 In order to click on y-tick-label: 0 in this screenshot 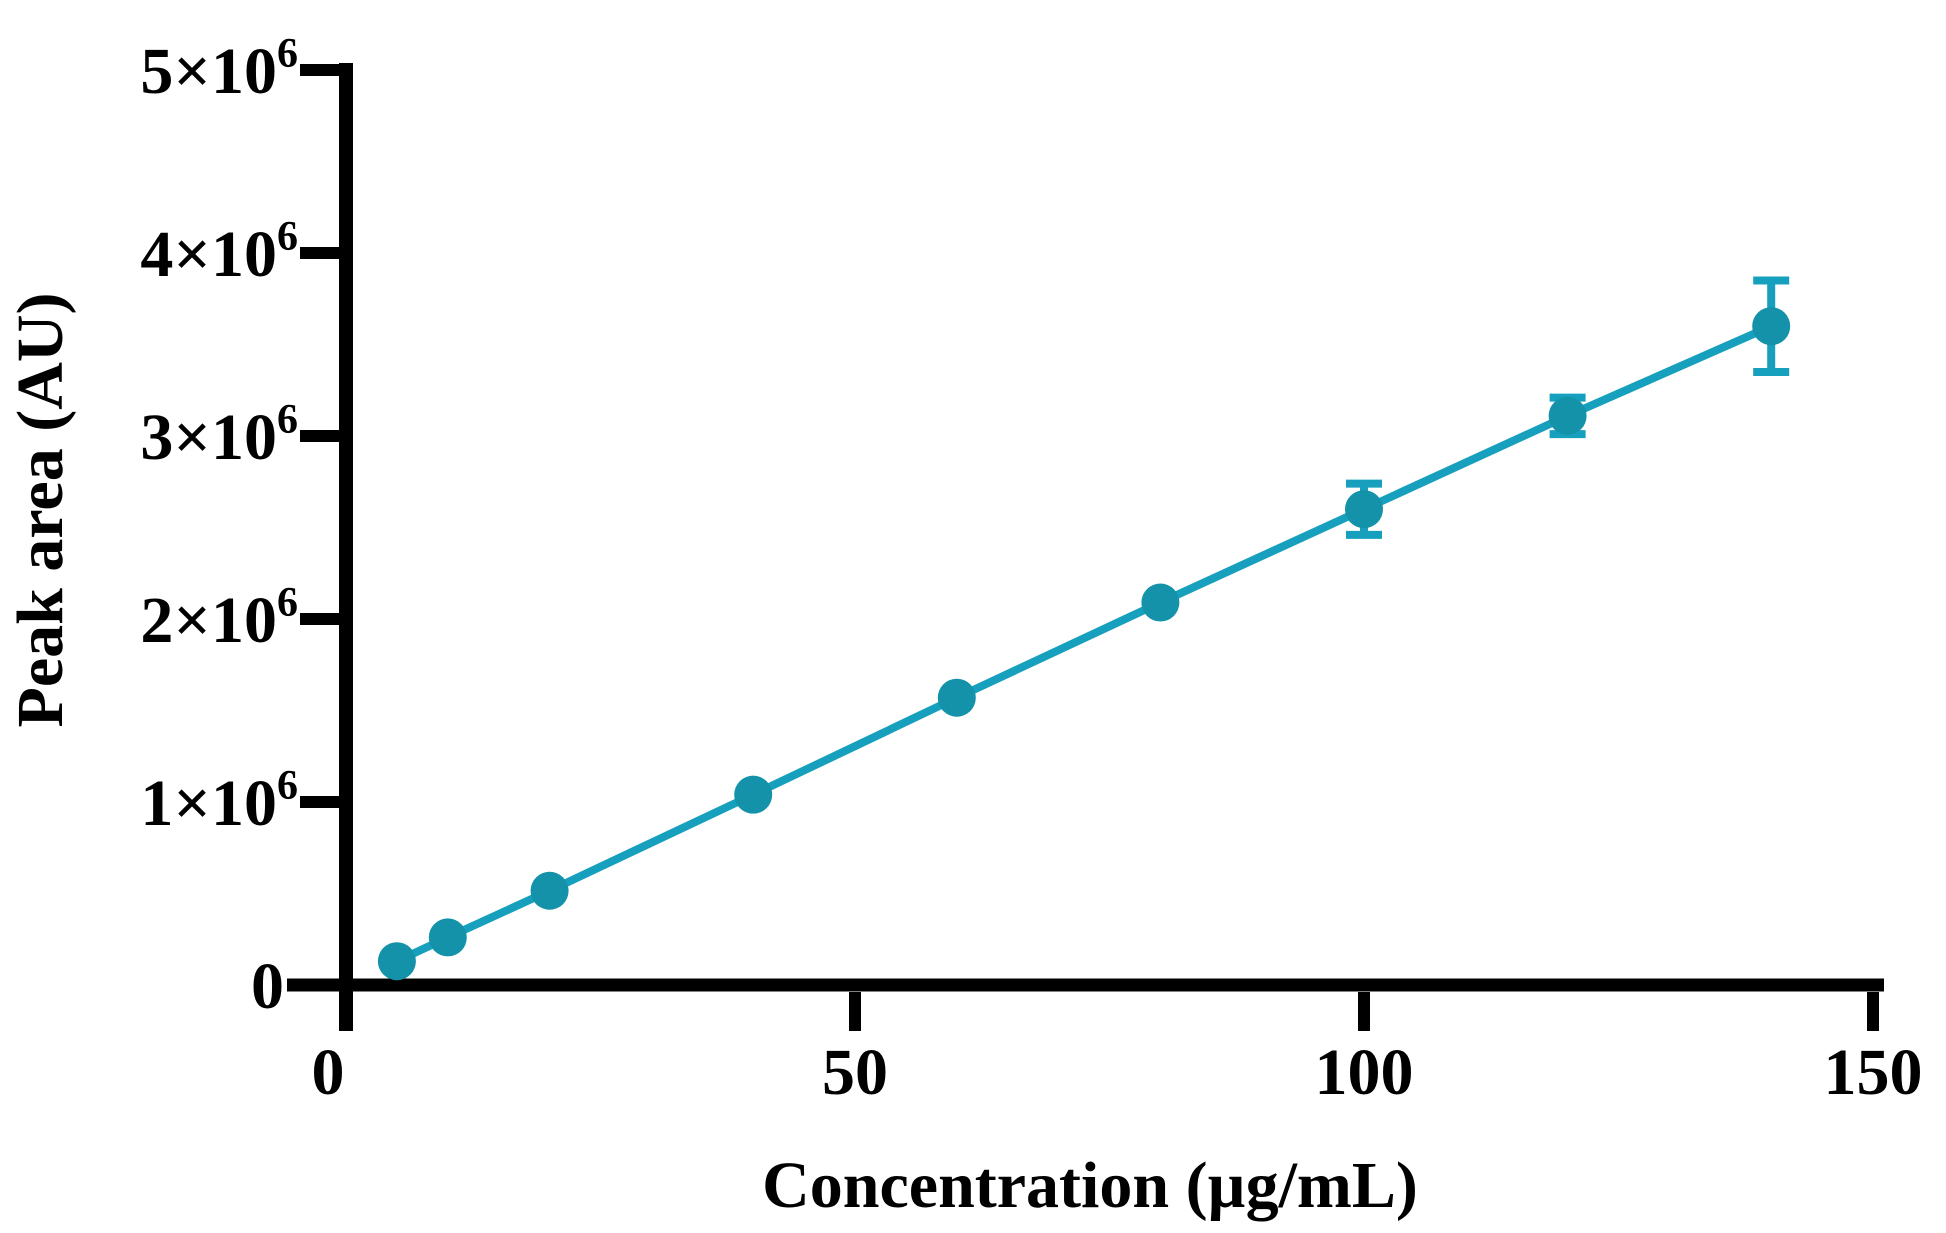, I will do `click(267, 986)`.